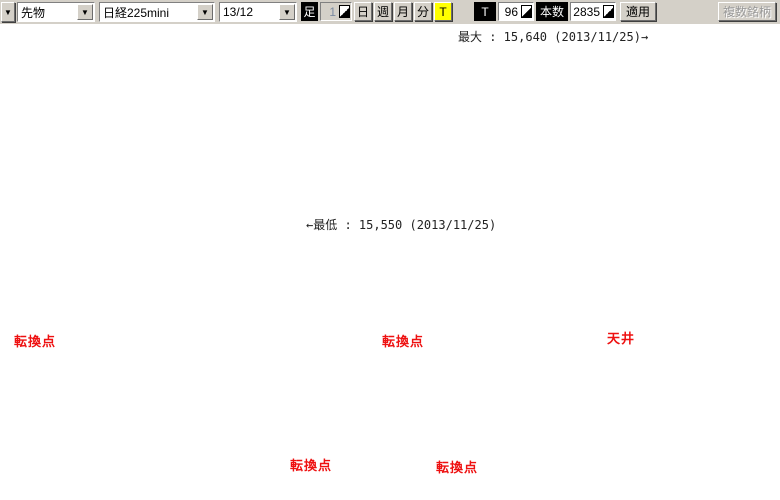 The height and width of the screenshot is (500, 780). I want to click on turning-point-label-1: 転換点, so click(35, 341).